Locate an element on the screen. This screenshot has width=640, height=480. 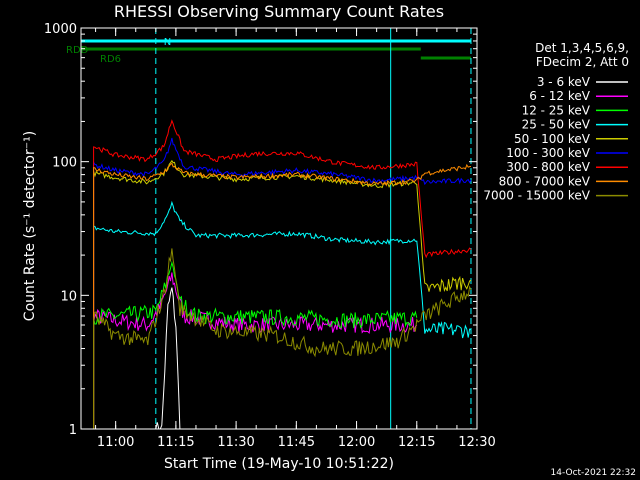
flag-label-rdd: RDD is located at coordinates (77, 50).